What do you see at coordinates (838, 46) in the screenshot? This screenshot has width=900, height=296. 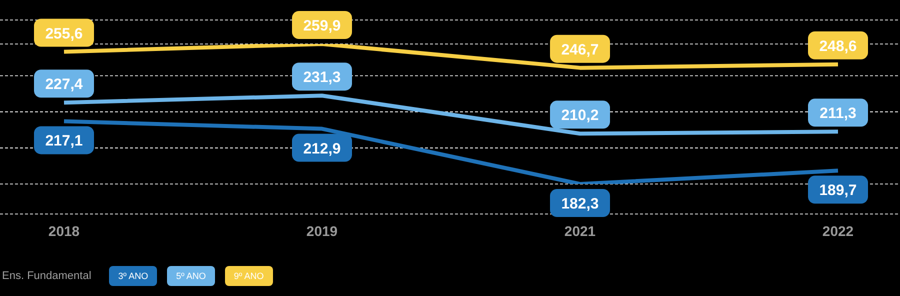 I see `data-label: 248,6` at bounding box center [838, 46].